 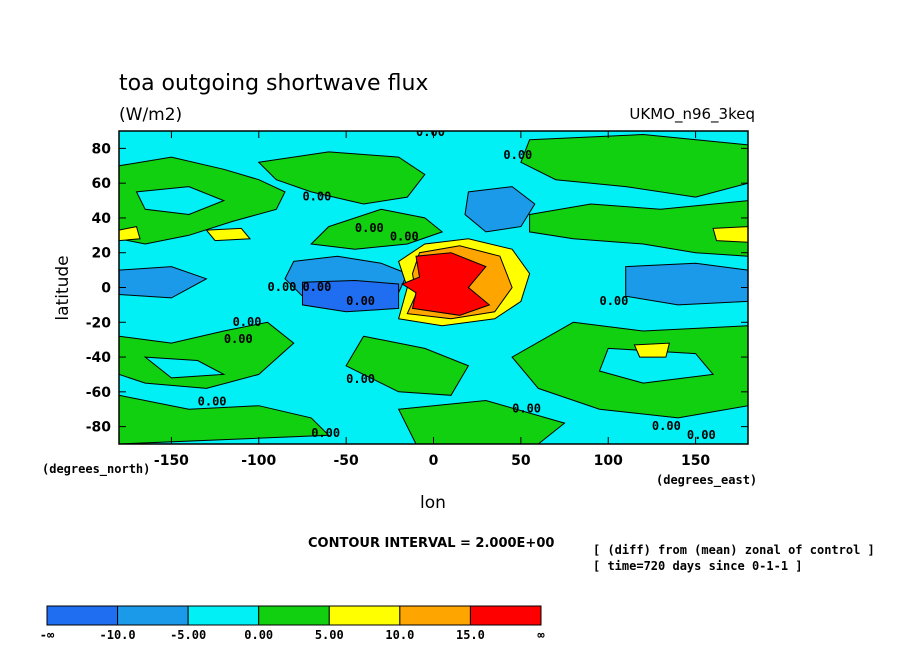 I want to click on colorbar-label: 0.00, so click(x=258, y=635).